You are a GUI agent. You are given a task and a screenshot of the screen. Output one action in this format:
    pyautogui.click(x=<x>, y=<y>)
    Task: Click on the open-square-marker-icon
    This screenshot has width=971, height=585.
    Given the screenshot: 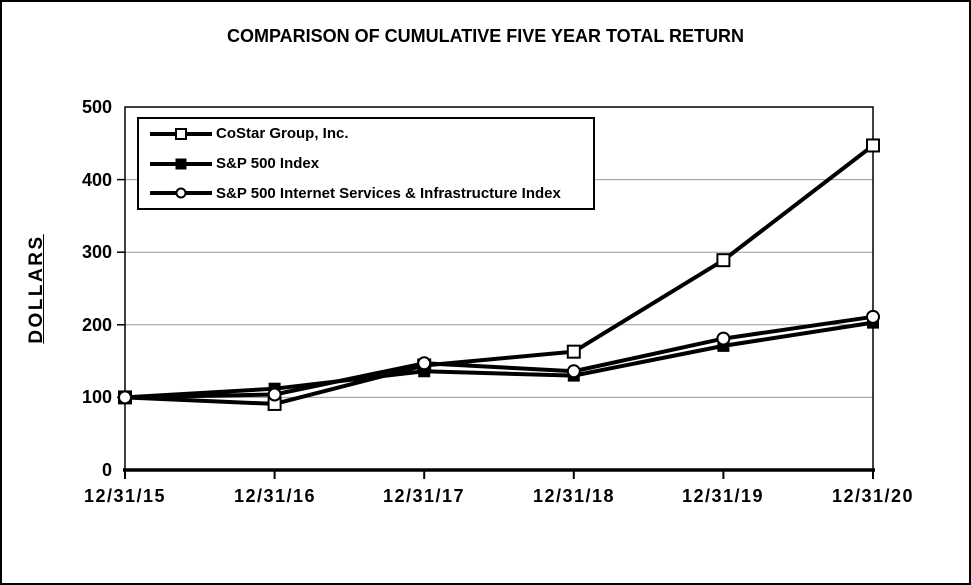 What is the action you would take?
    pyautogui.click(x=181, y=133)
    